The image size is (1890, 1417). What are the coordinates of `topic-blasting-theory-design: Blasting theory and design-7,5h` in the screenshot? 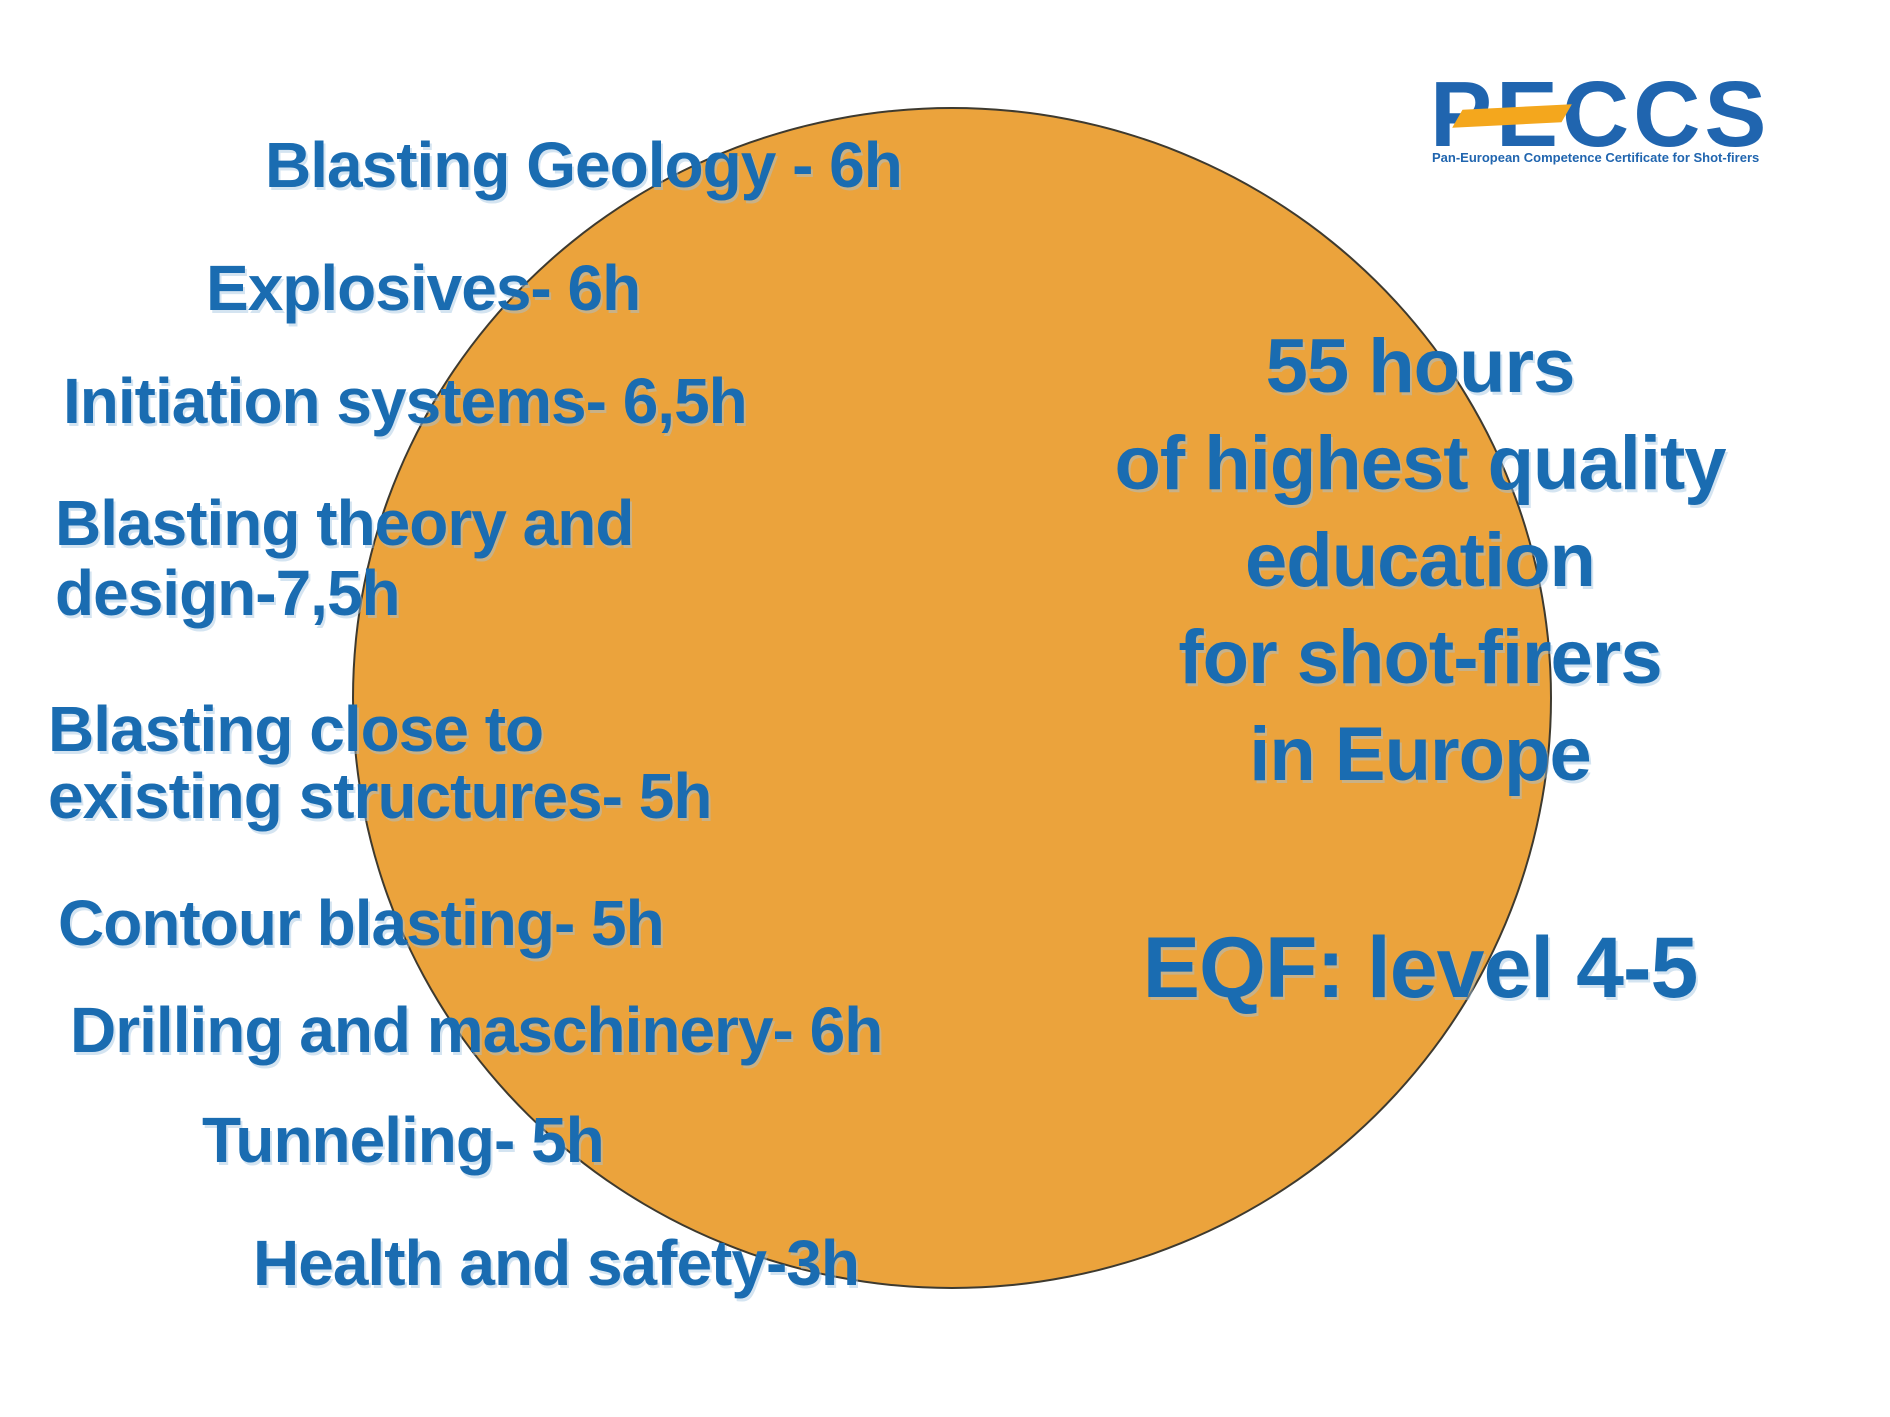 It's located at (344, 558).